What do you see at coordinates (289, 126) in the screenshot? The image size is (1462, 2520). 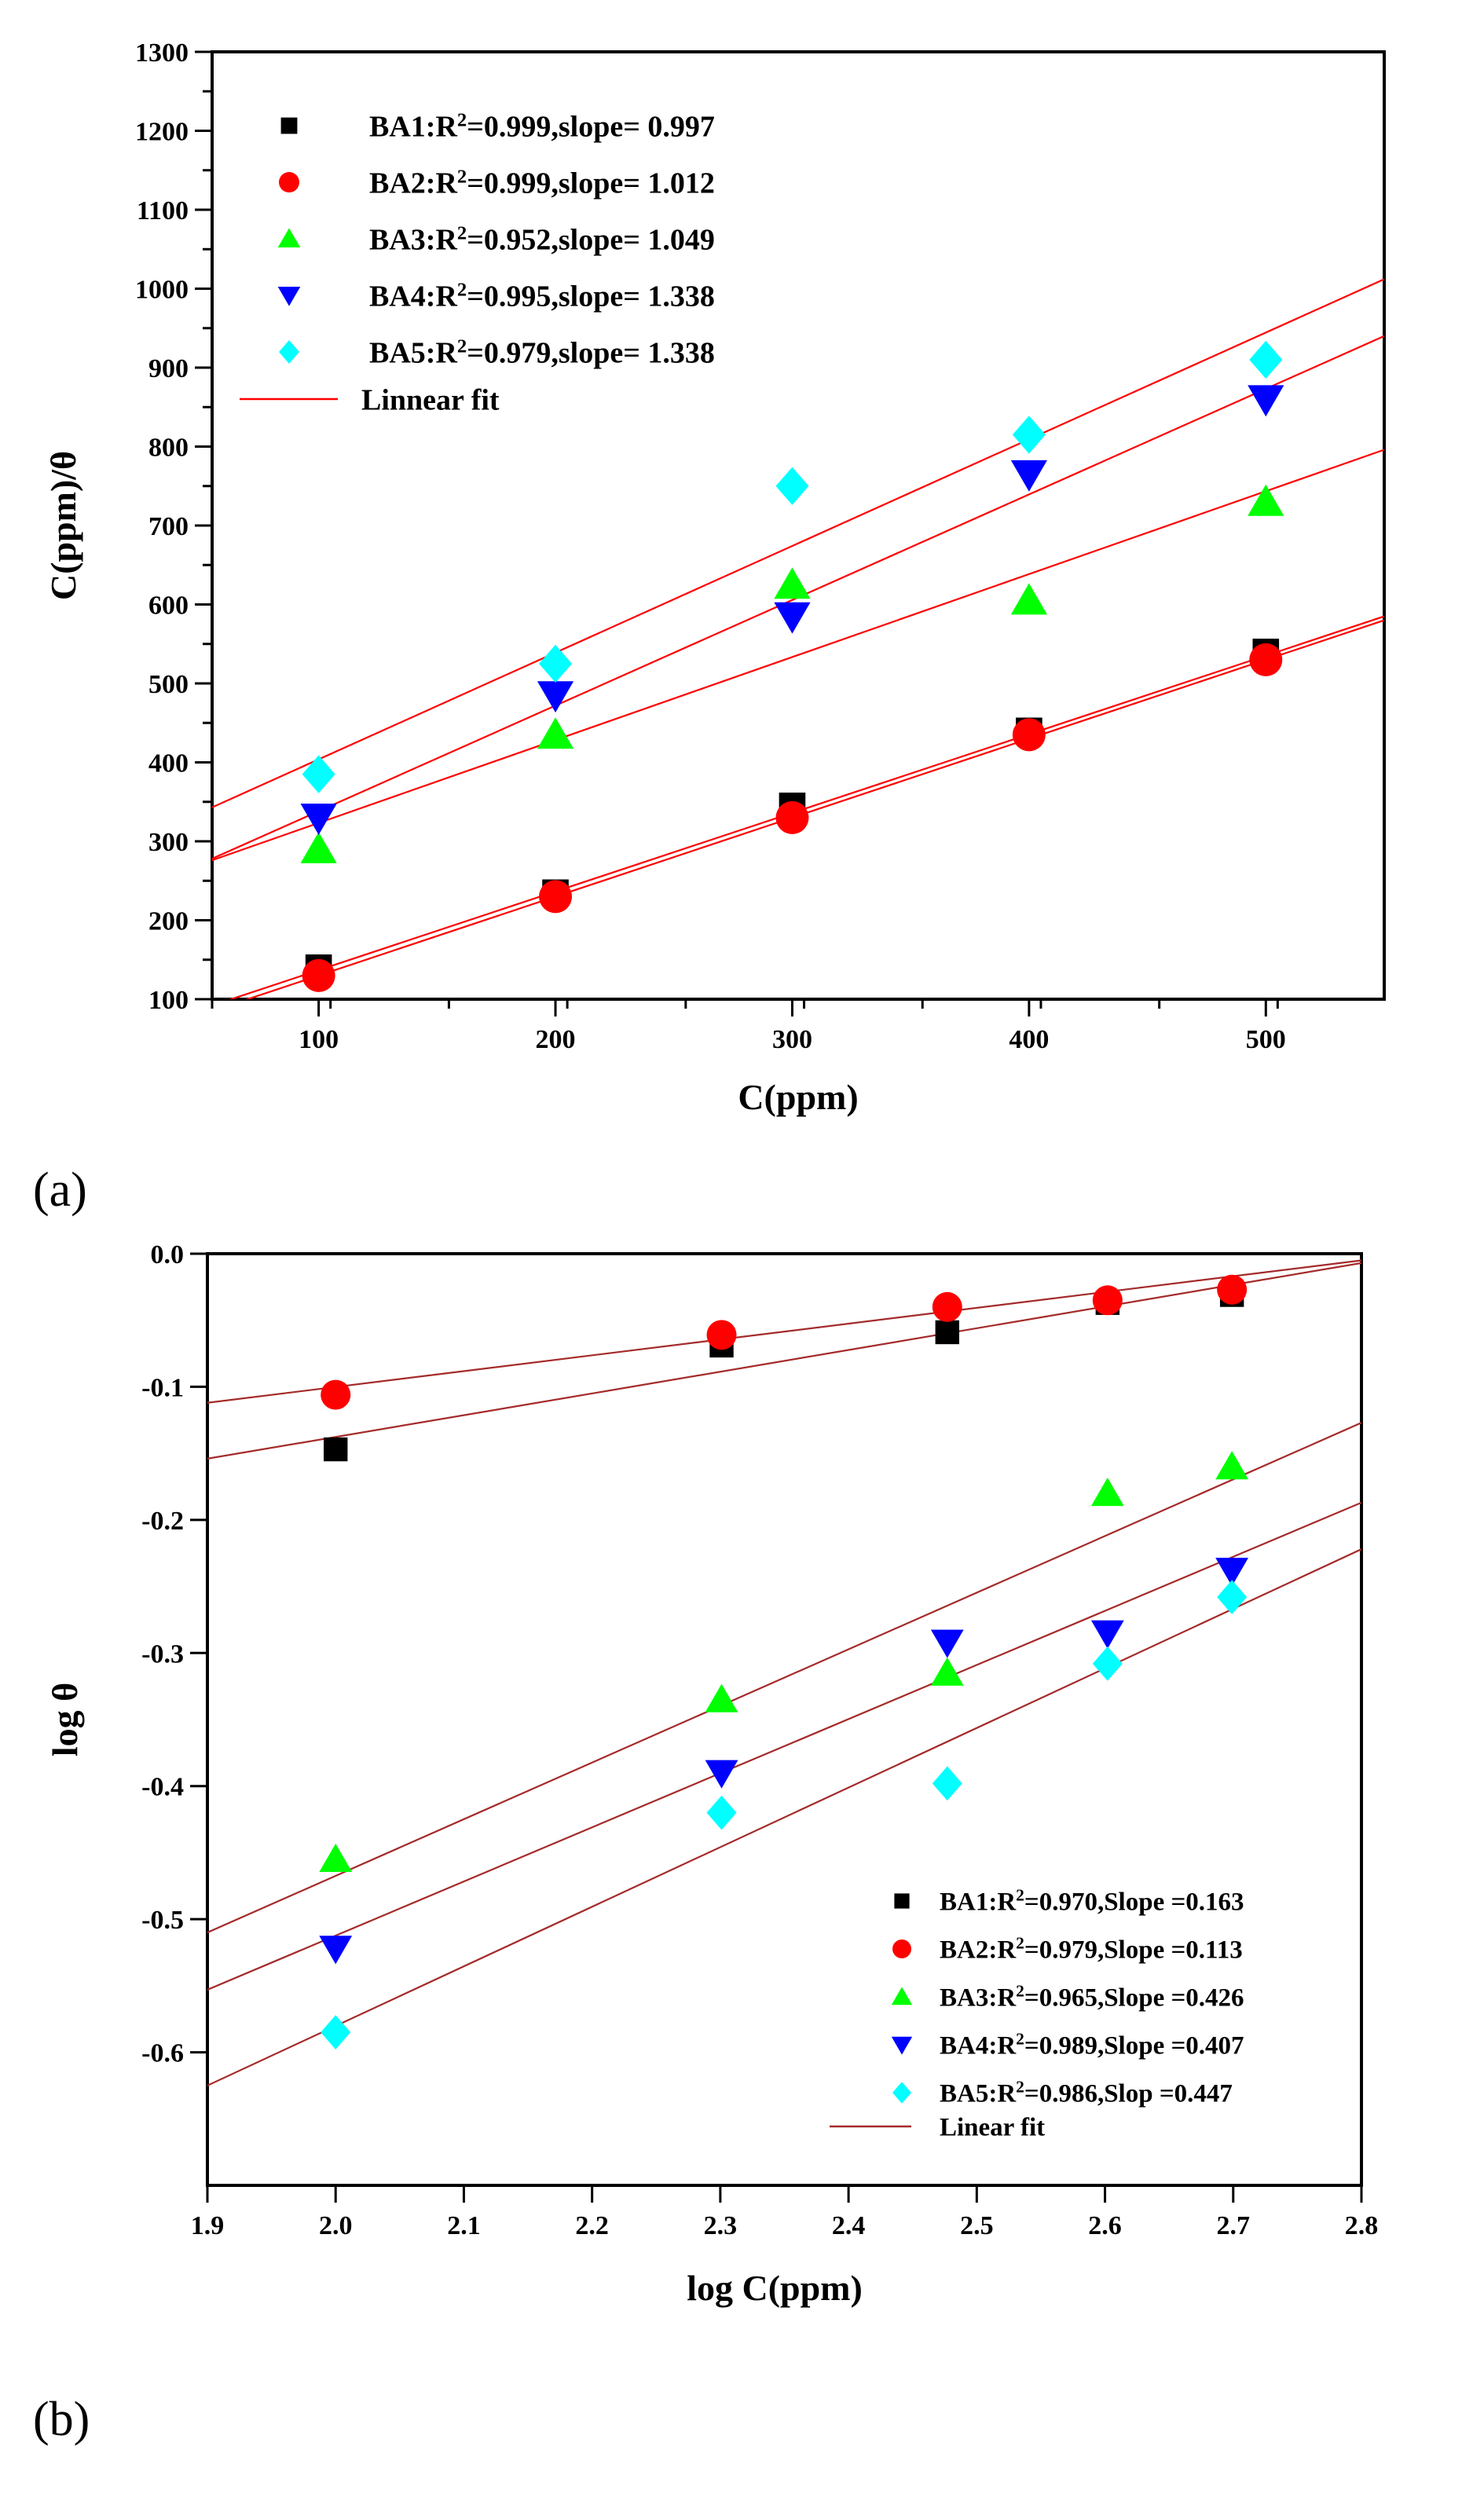 I see `legend-marker-ba1` at bounding box center [289, 126].